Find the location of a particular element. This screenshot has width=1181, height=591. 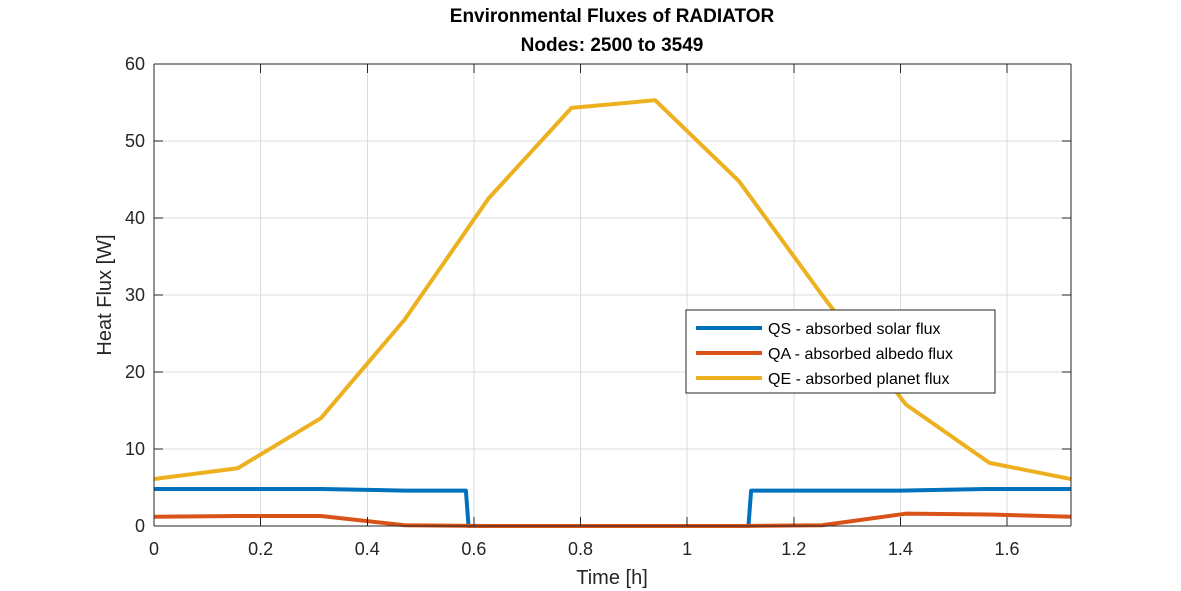

chart-title: Environmental Fluxes of RADIATOR is located at coordinates (612, 16).